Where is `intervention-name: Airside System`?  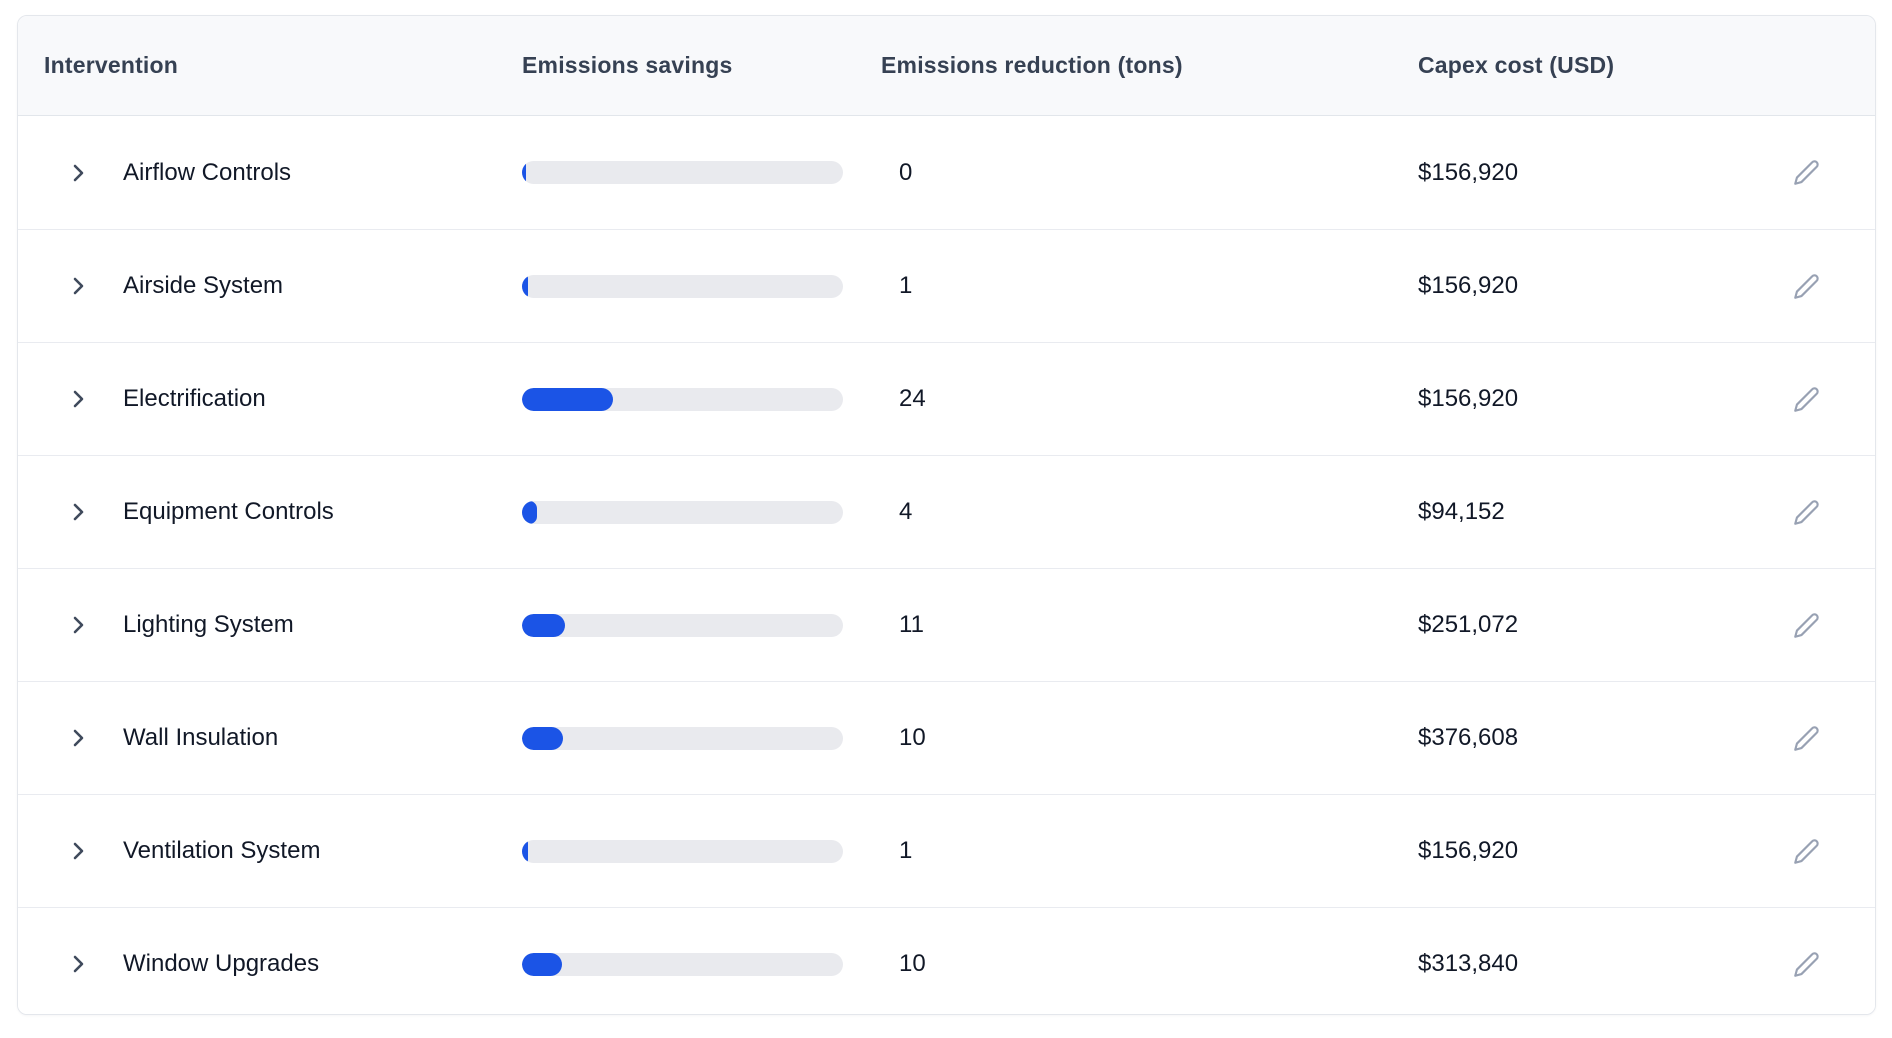 intervention-name: Airside System is located at coordinates (203, 285).